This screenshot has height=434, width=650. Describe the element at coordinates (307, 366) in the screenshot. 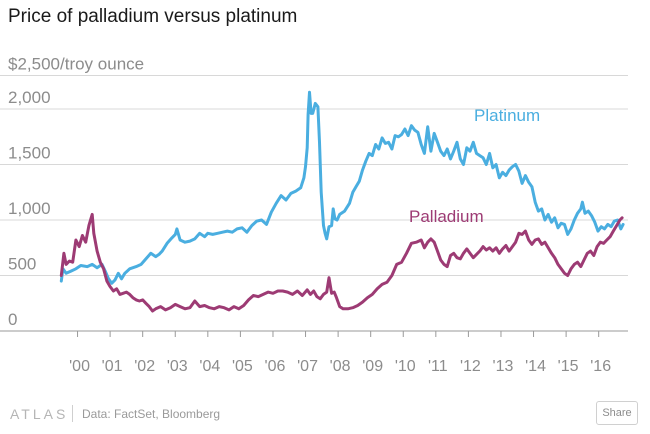

I see `x-tick-label: '07` at that location.